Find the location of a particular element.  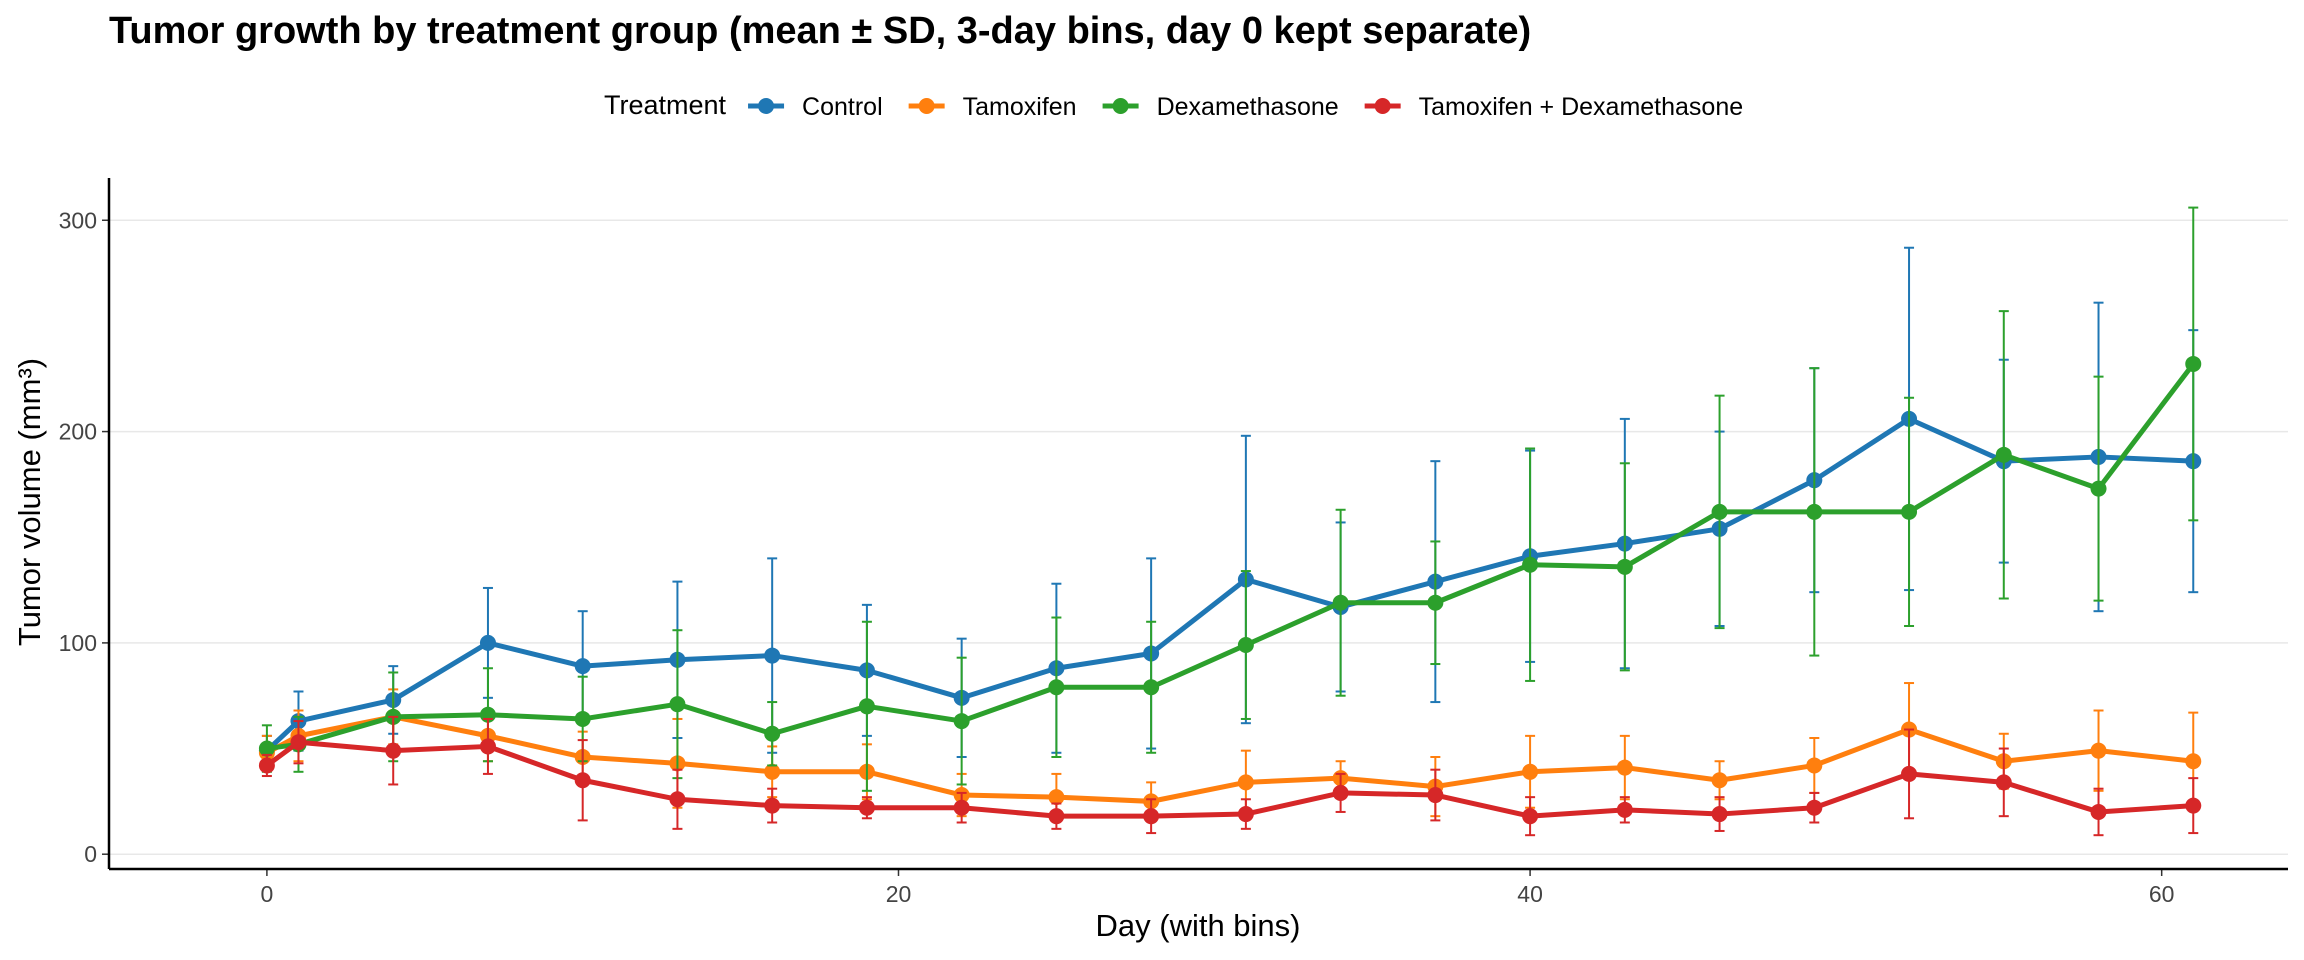

x-tick-label: 20 is located at coordinates (899, 894).